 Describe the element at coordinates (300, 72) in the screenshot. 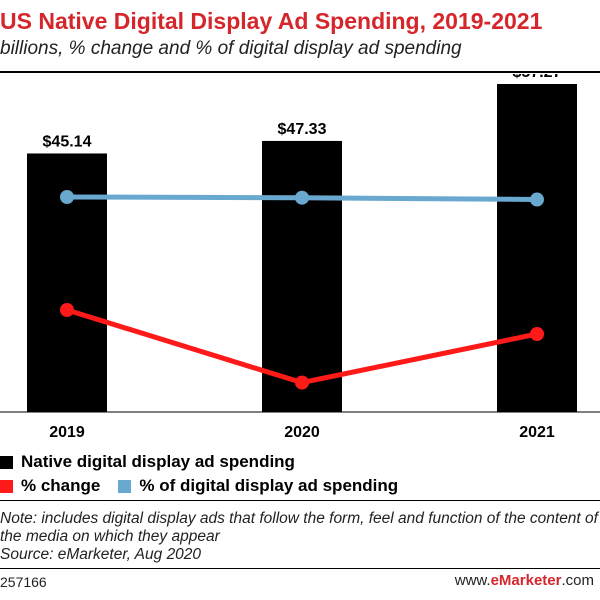

I see `title-divider` at that location.